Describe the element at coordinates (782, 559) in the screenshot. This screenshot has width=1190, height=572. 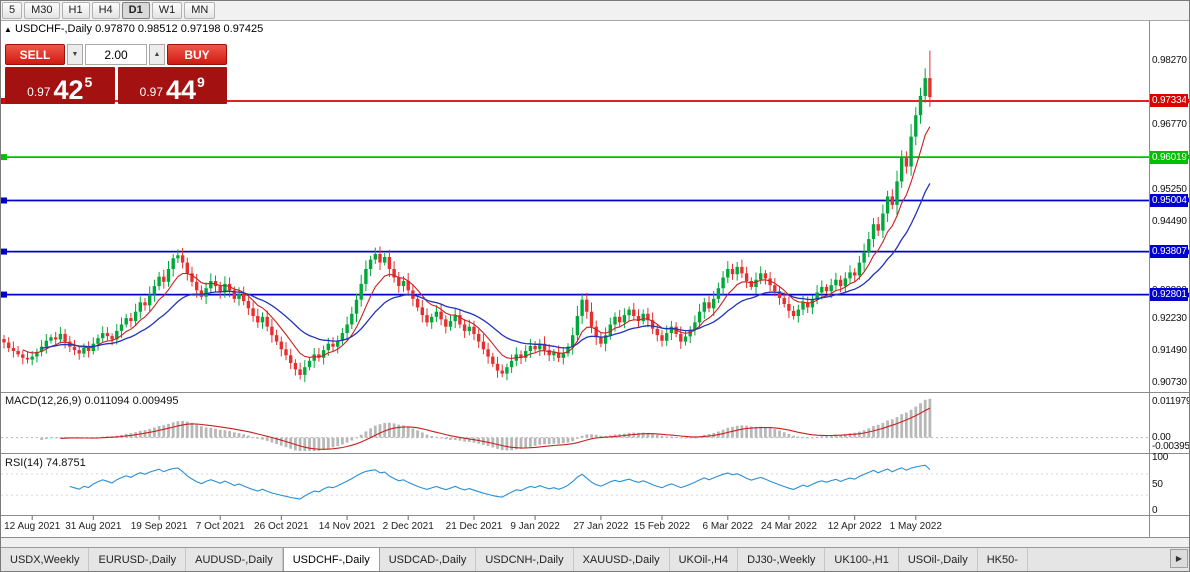
I see `chart-tab-dj30-weekly: DJ30-,Weekly` at that location.